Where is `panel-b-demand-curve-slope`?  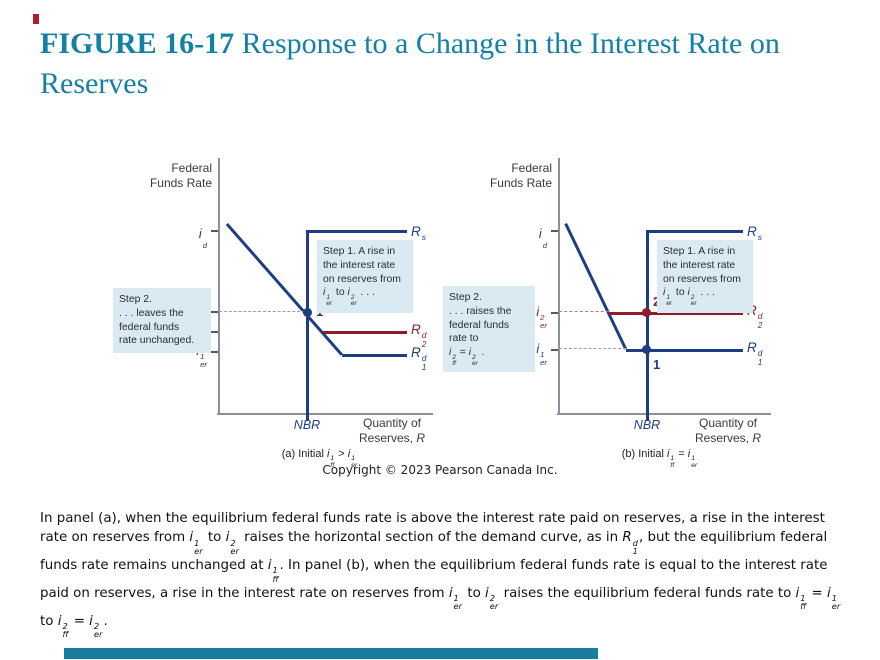
panel-b-demand-curve-slope is located at coordinates (596, 286).